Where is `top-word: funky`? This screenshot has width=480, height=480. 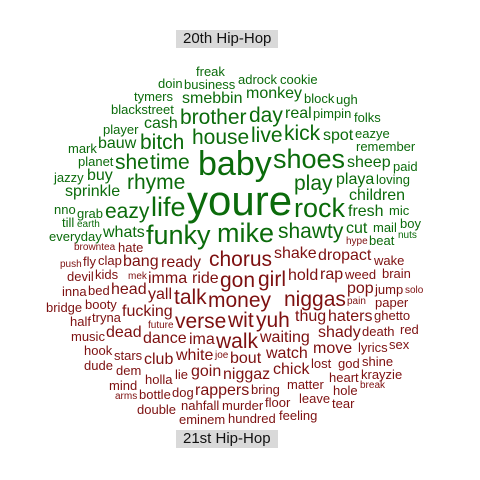 top-word: funky is located at coordinates (178, 235).